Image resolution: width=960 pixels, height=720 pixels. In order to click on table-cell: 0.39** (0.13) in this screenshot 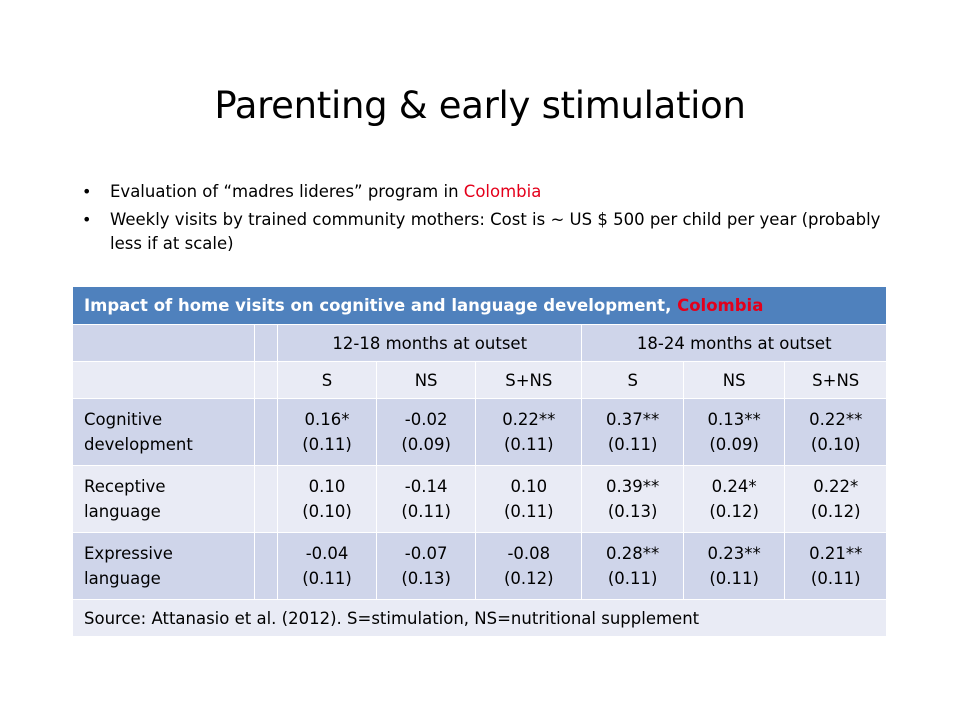, I will do `click(632, 499)`.